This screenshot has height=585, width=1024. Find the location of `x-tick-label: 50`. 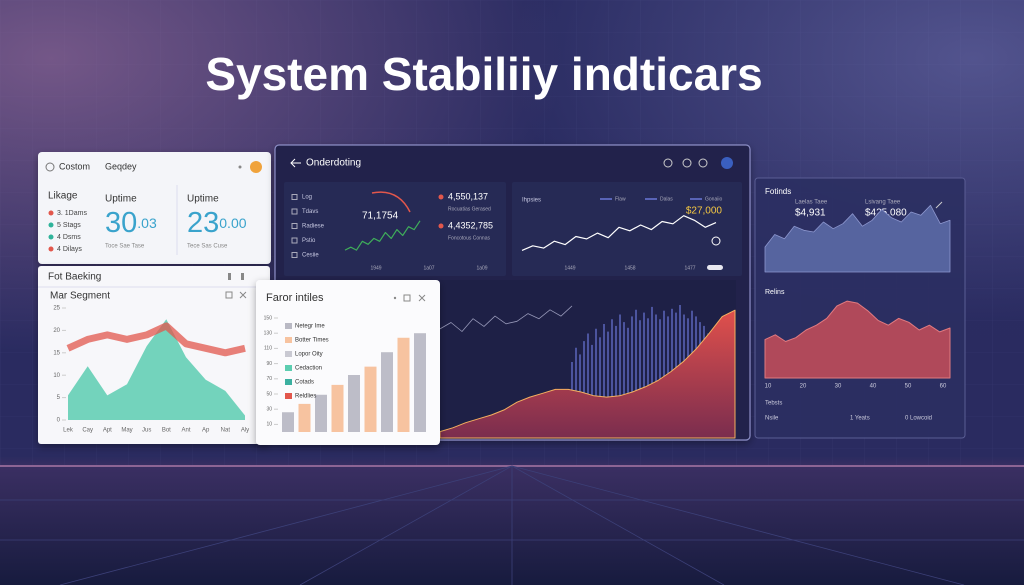

x-tick-label: 50 is located at coordinates (908, 387).